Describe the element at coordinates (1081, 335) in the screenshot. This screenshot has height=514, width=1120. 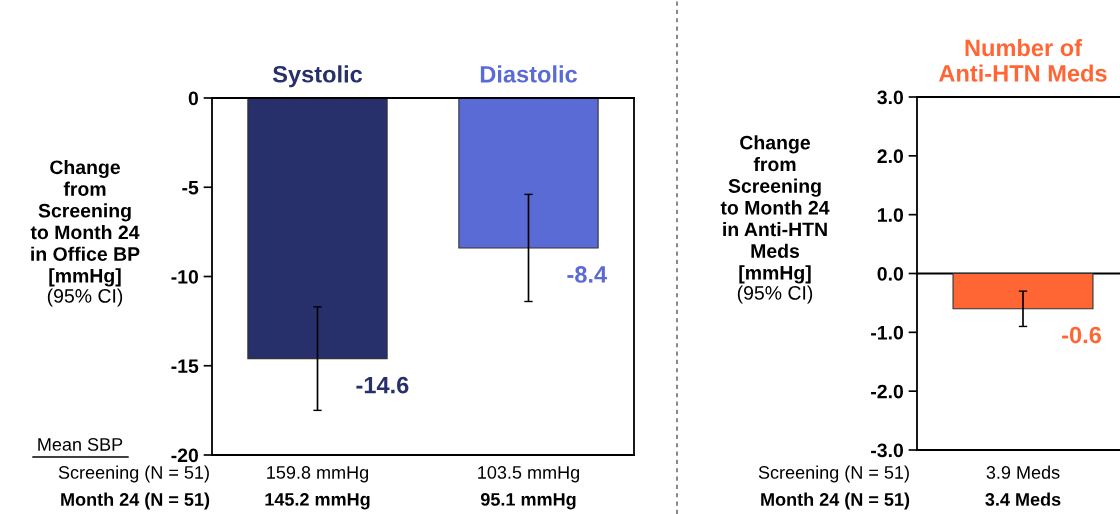
I see `data-label: -0.6` at that location.